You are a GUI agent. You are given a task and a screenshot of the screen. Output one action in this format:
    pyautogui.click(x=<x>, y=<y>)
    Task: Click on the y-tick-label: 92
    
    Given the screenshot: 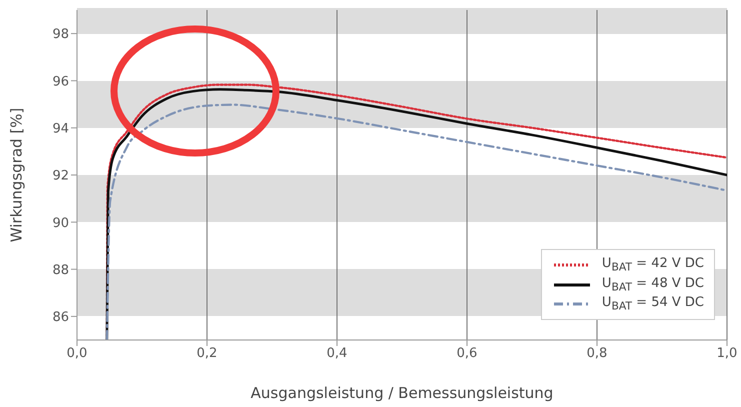 What is the action you would take?
    pyautogui.click(x=60, y=176)
    